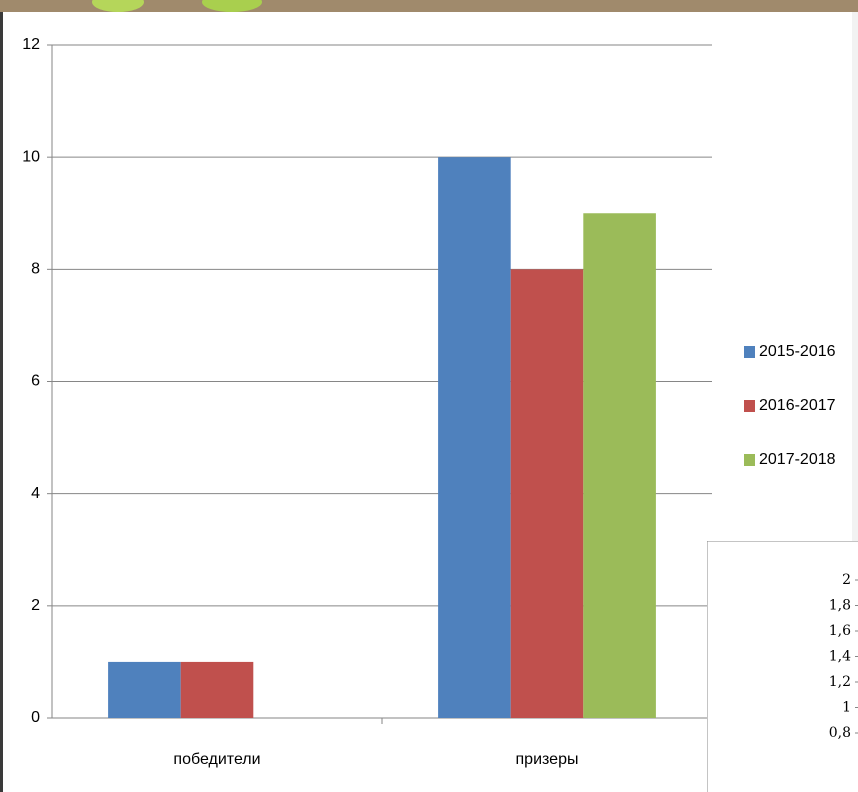 The height and width of the screenshot is (792, 858). Describe the element at coordinates (840, 733) in the screenshot. I see `y-tick-label: 0,8` at that location.